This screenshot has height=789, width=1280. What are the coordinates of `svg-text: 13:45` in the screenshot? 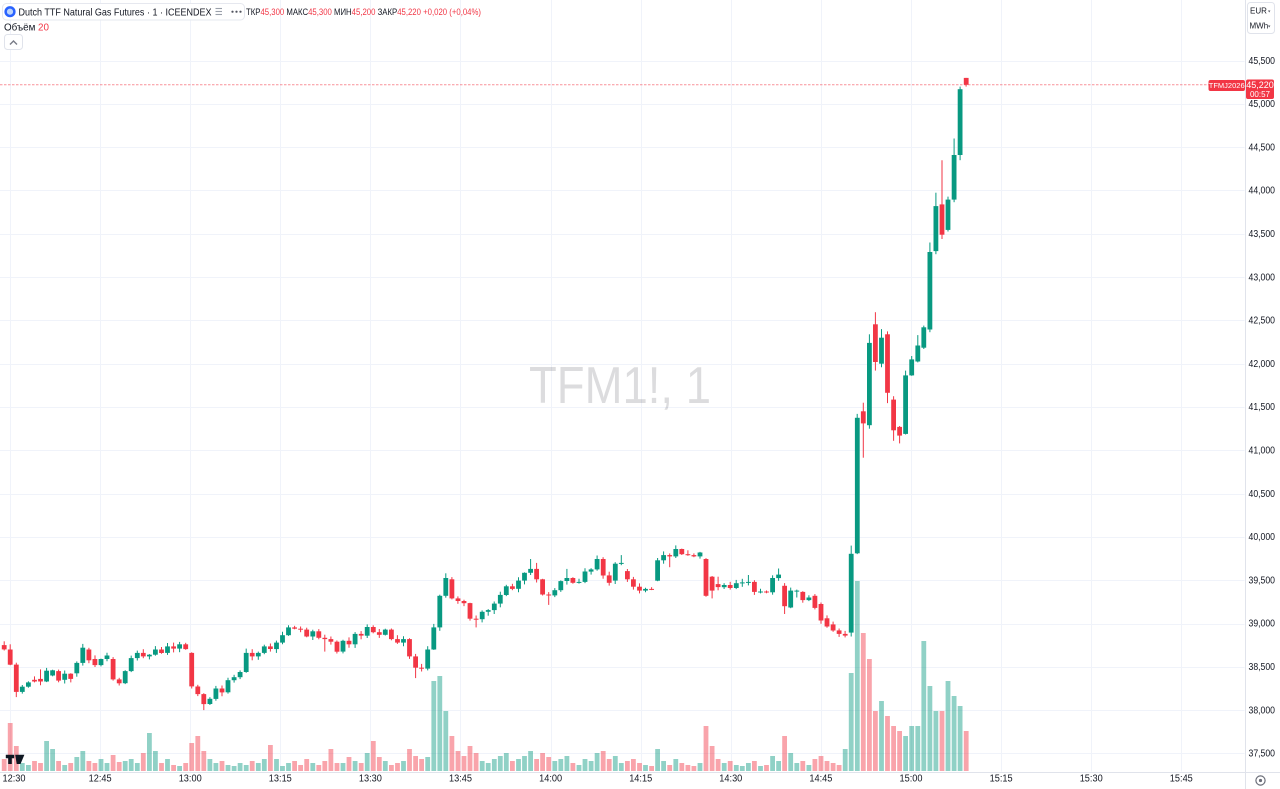 It's located at (460, 779).